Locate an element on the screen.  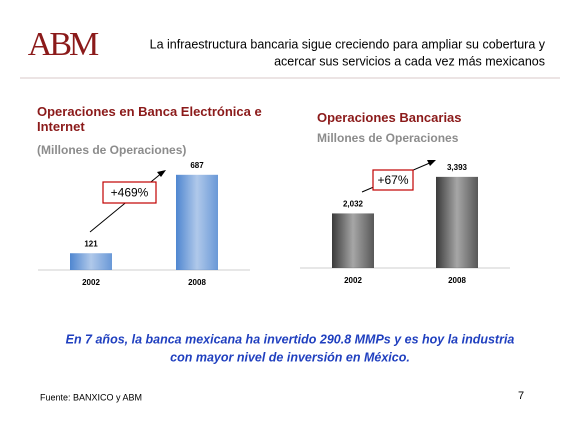
chart-subtitle: (Millones de Operaciones) is located at coordinates (112, 150).